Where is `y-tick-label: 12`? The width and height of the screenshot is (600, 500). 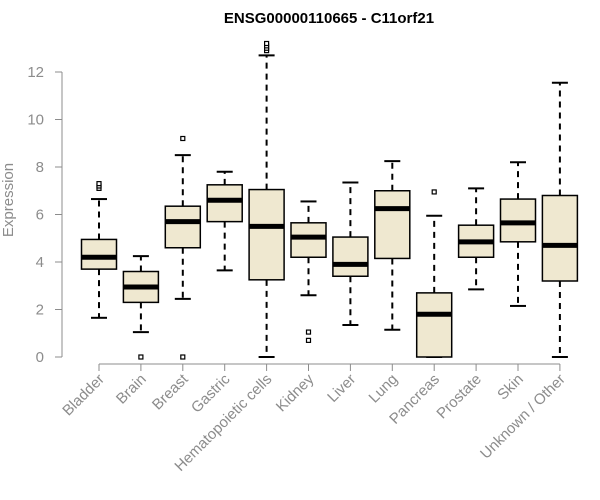 y-tick-label: 12 is located at coordinates (35, 72).